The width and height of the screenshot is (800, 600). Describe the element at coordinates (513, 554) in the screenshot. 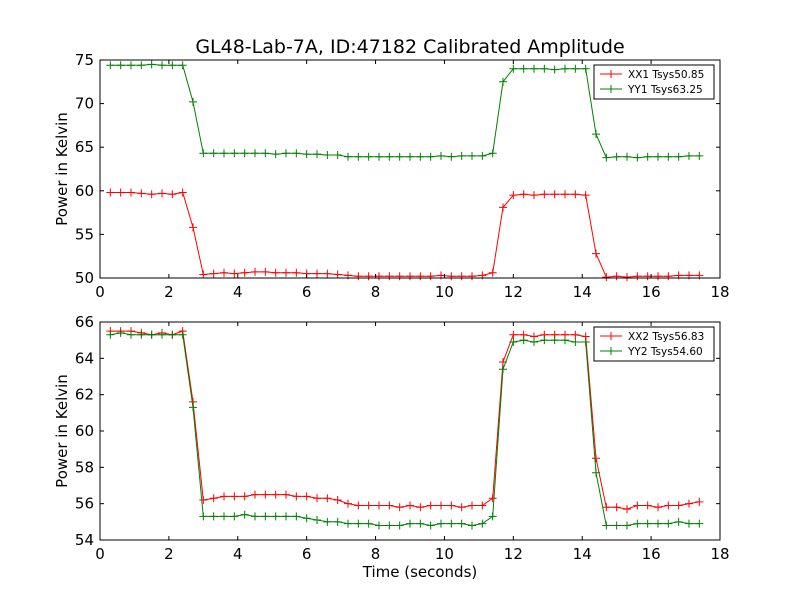

I see `x-tick-label: 12` at that location.